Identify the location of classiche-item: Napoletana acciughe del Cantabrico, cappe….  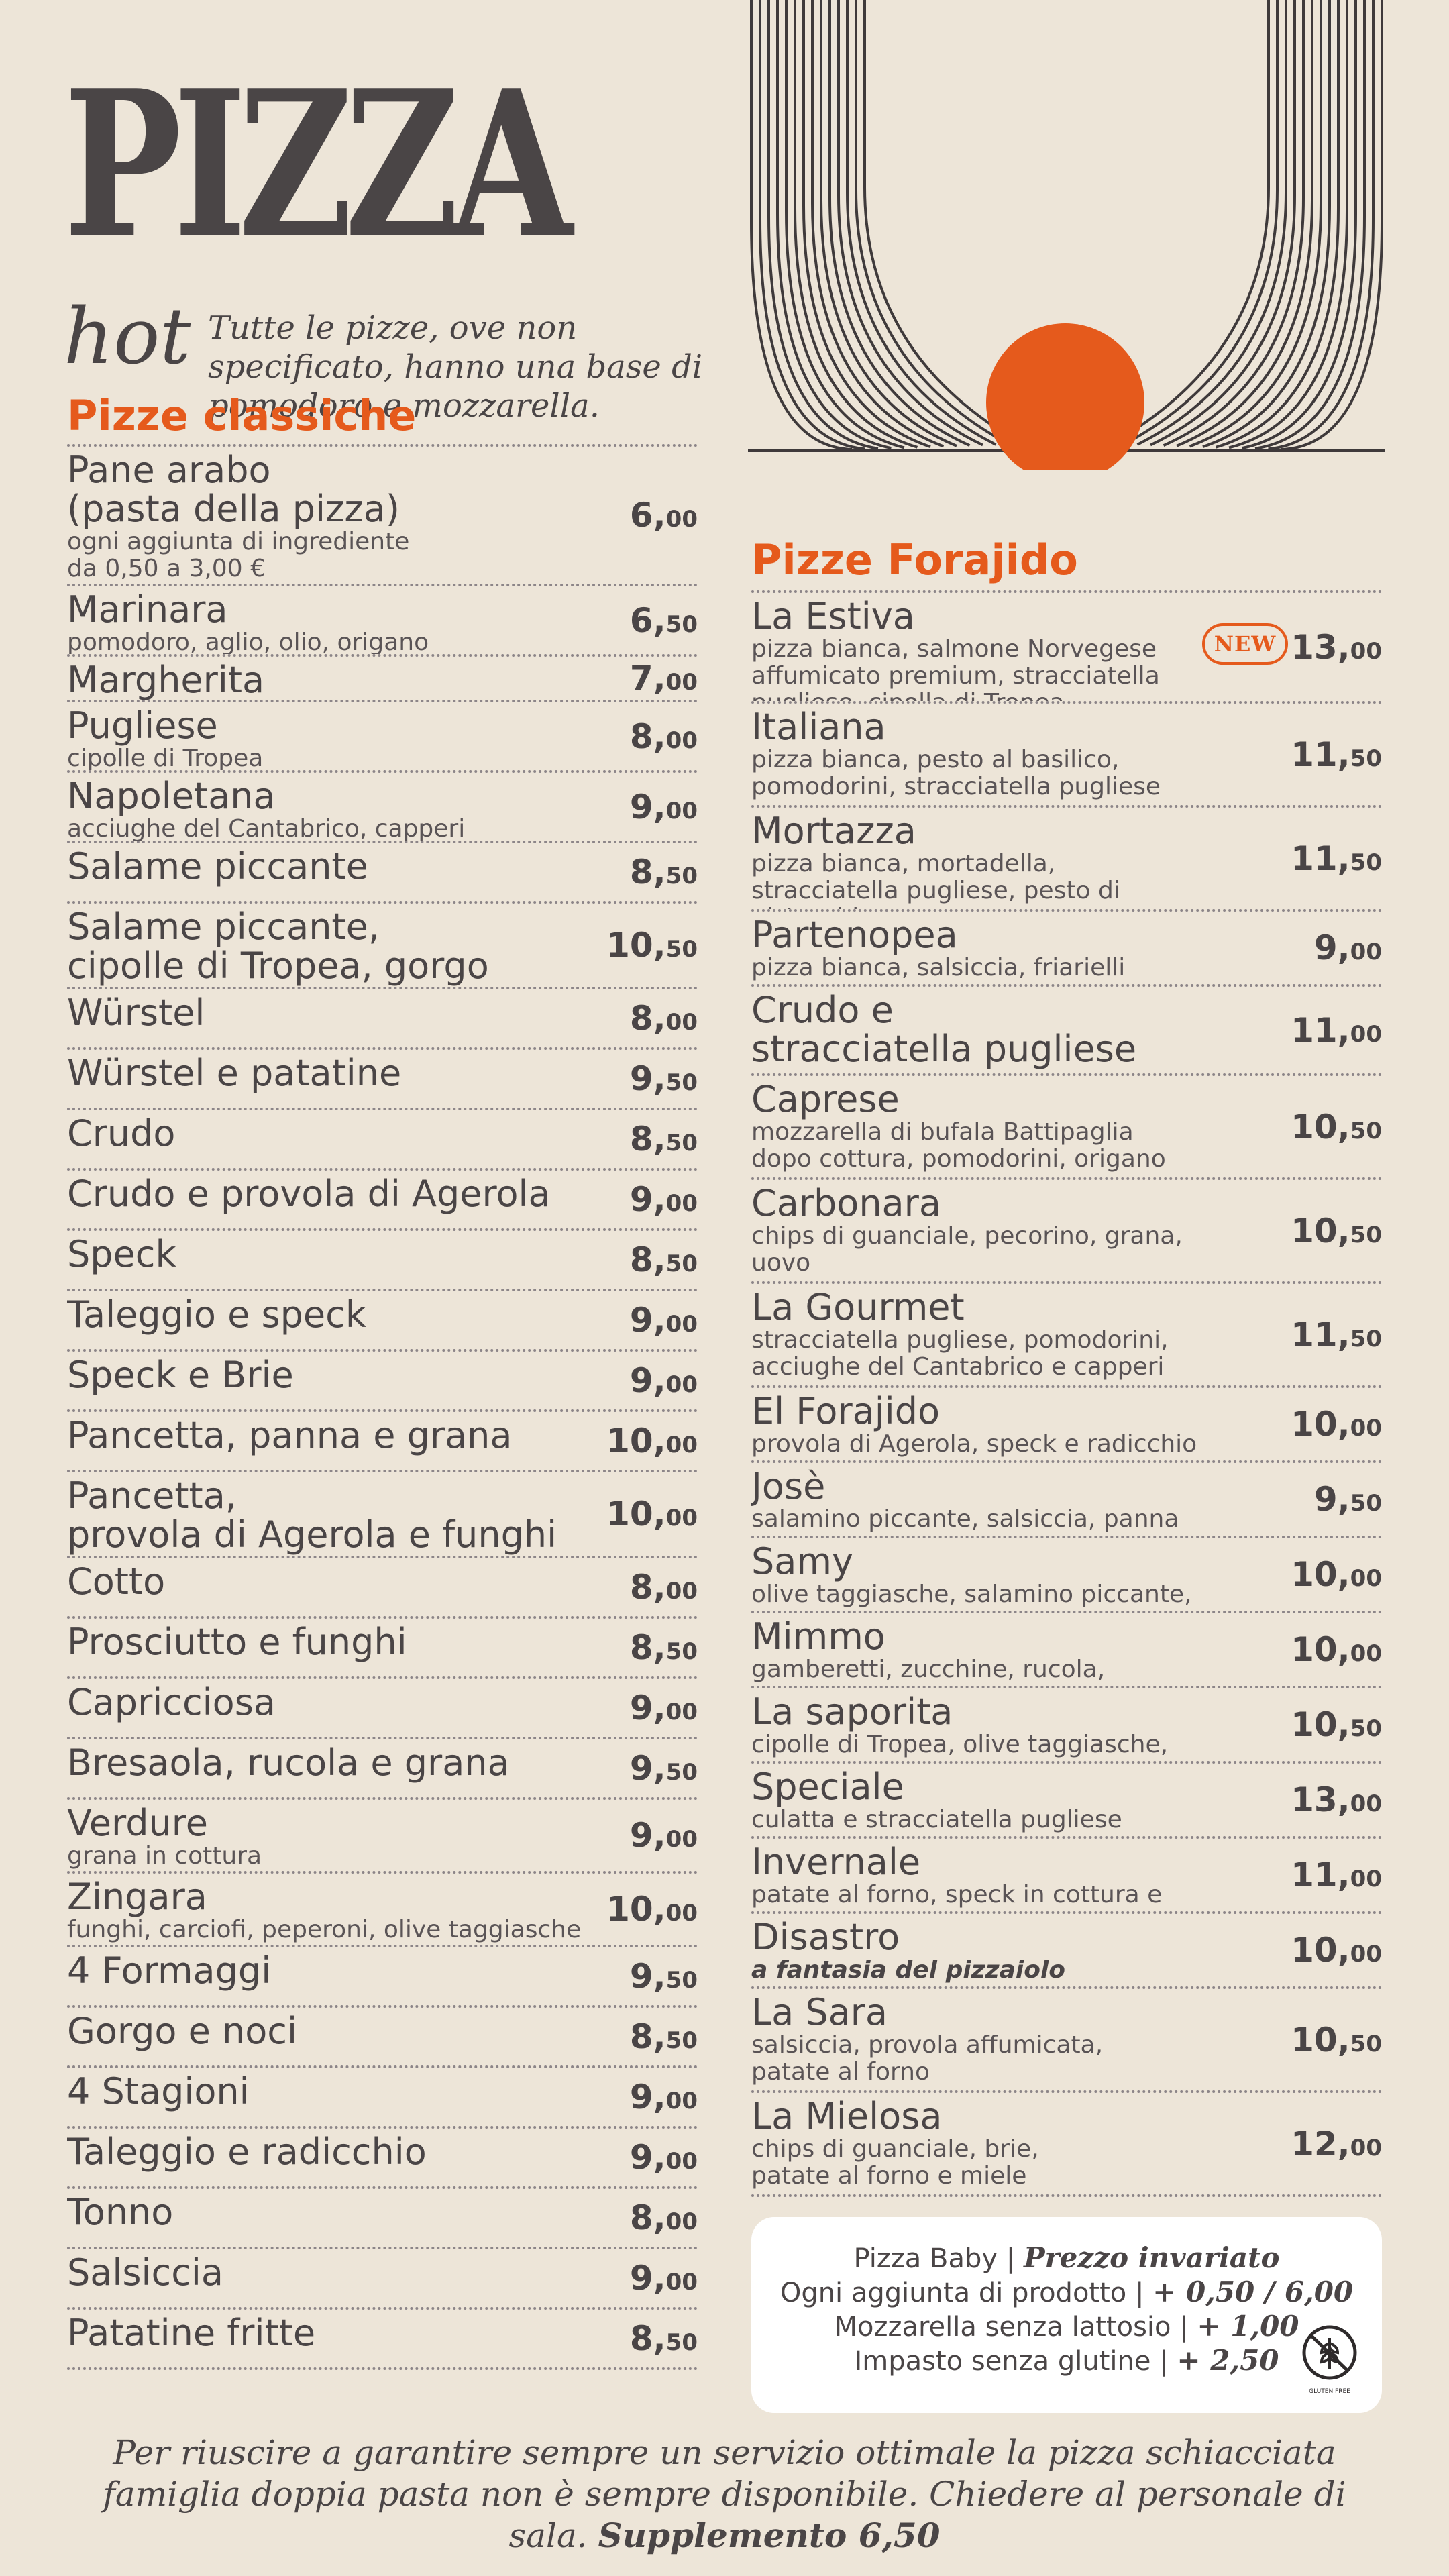
(382, 805).